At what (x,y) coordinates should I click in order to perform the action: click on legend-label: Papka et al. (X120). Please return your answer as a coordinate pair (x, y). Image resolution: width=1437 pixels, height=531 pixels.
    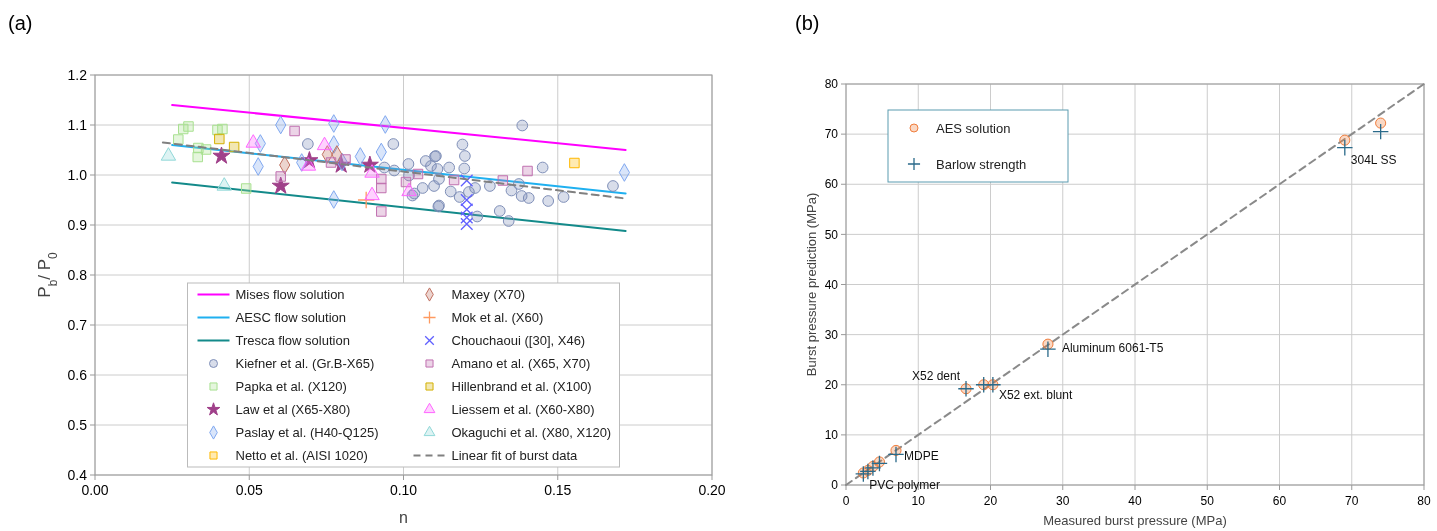
    Looking at the image, I should click on (291, 387).